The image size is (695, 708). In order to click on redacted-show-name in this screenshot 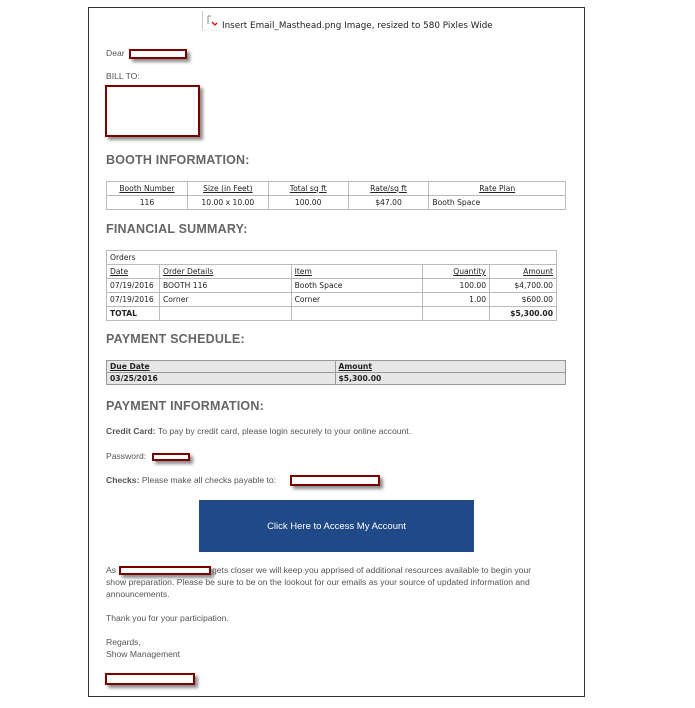, I will do `click(165, 570)`.